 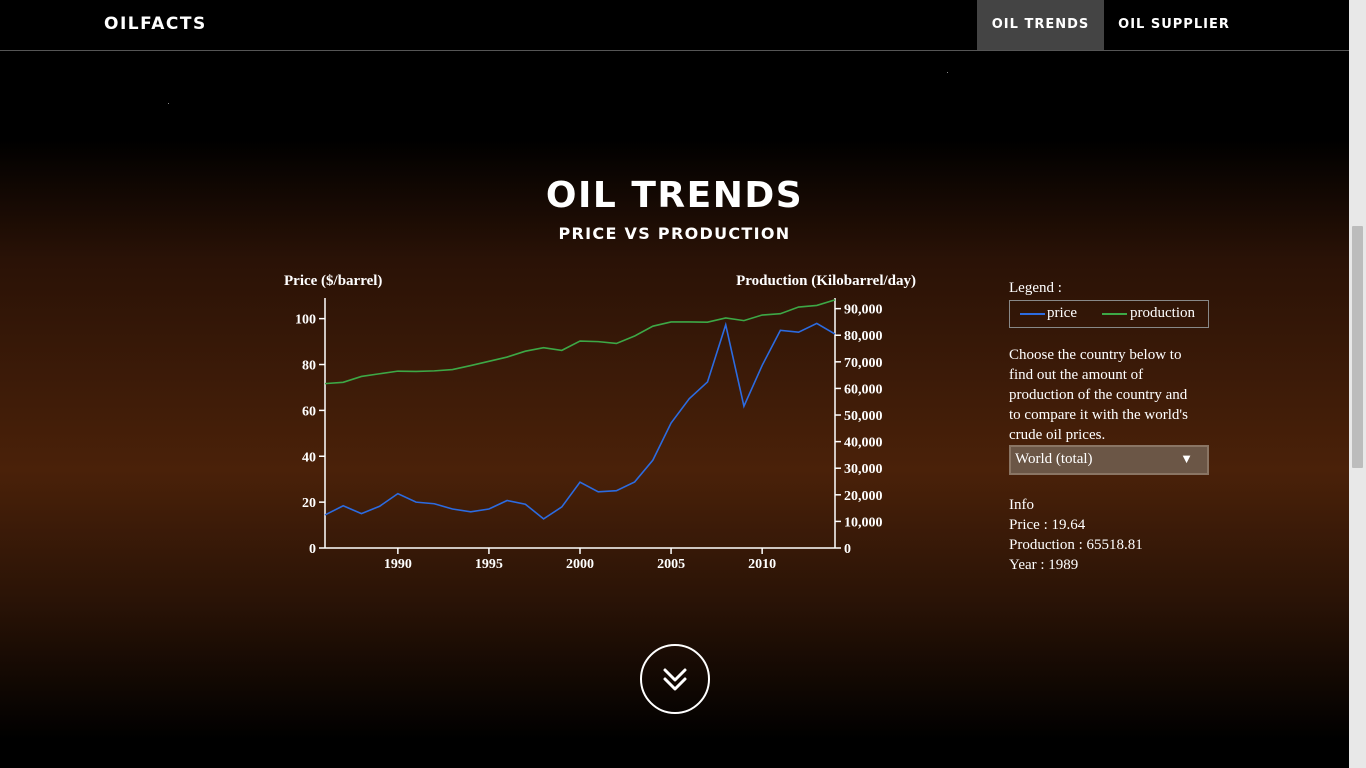 What do you see at coordinates (863, 469) in the screenshot?
I see `y-right-tick-label: 30,000` at bounding box center [863, 469].